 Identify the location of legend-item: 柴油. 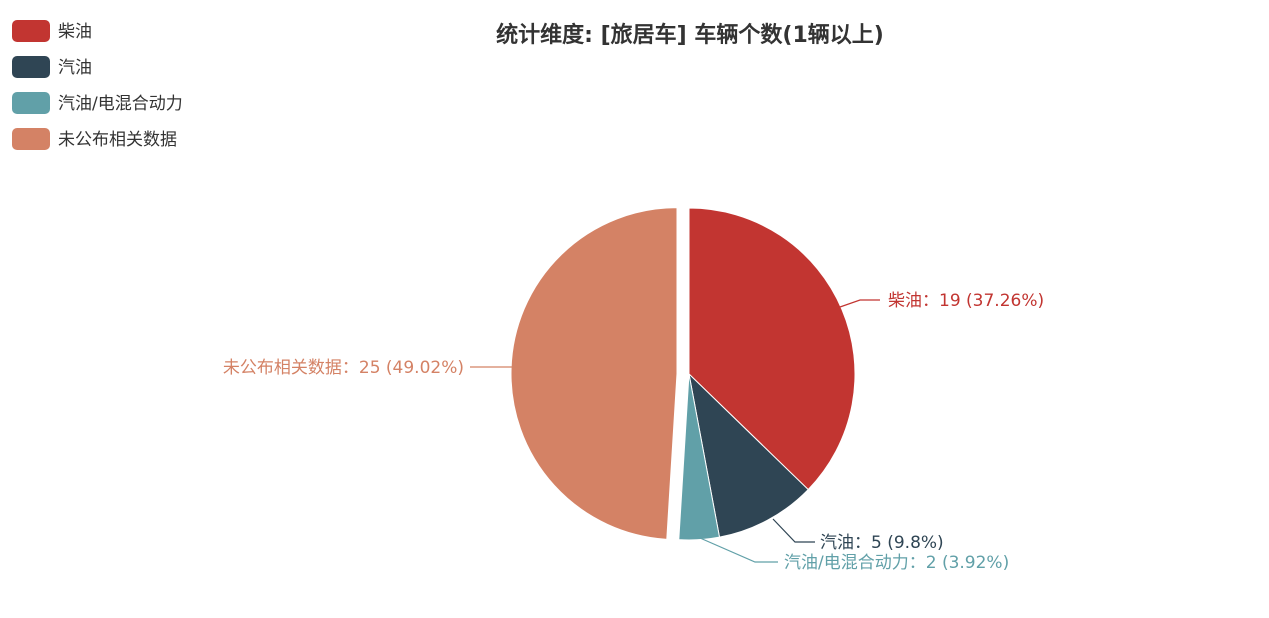
(52, 31).